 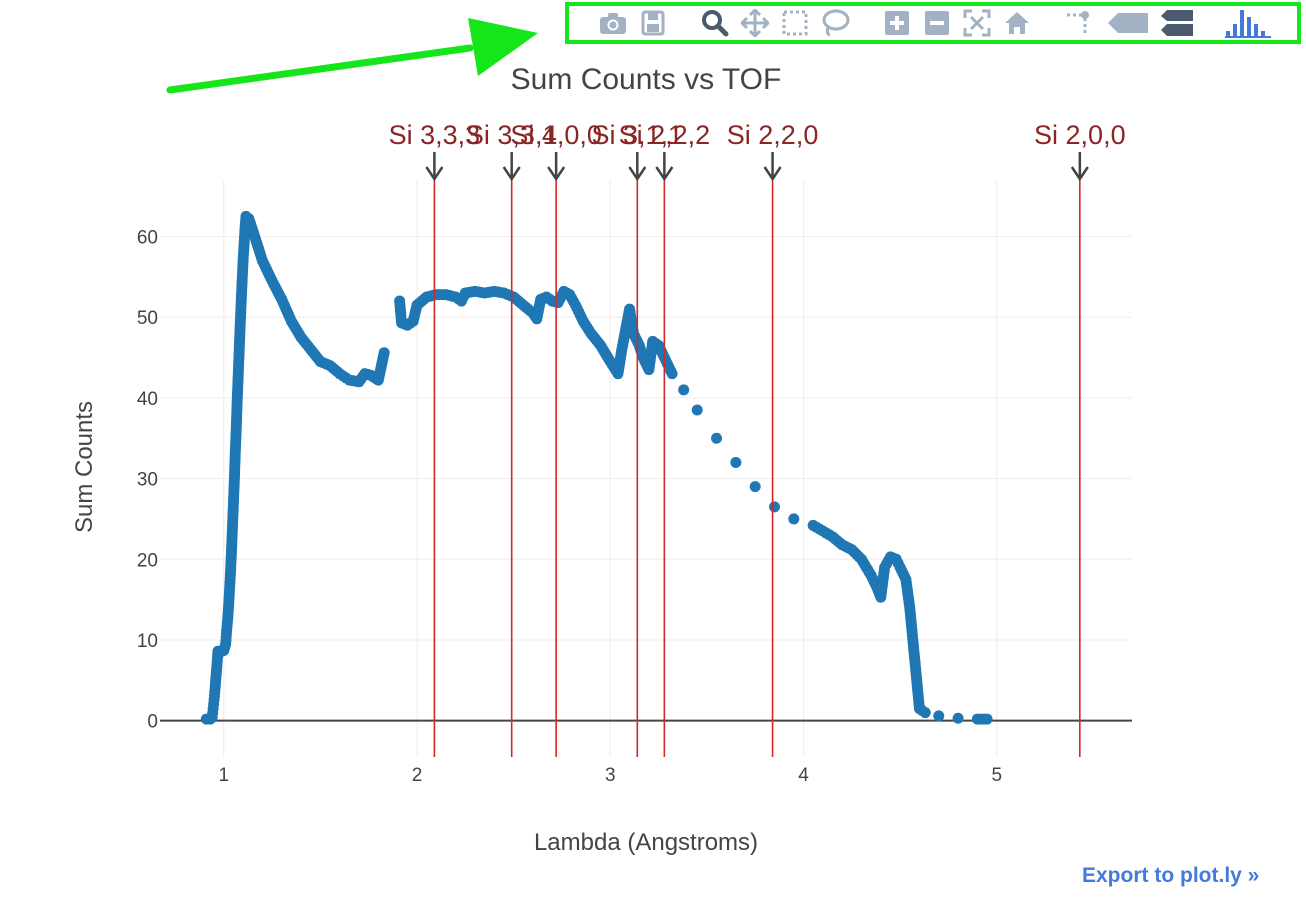 I want to click on annotation-label: Si 3,3,1, so click(x=512, y=135).